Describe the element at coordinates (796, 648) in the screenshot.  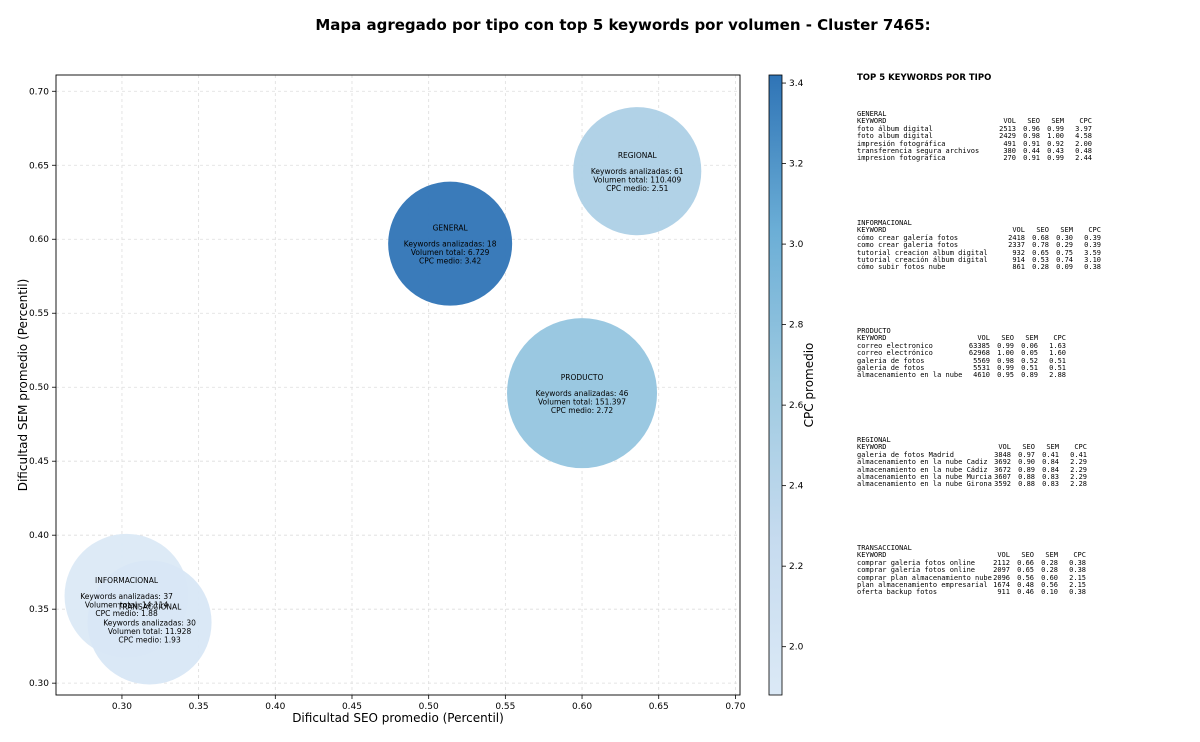
I see `colorbar-tick-label: 2.0` at that location.